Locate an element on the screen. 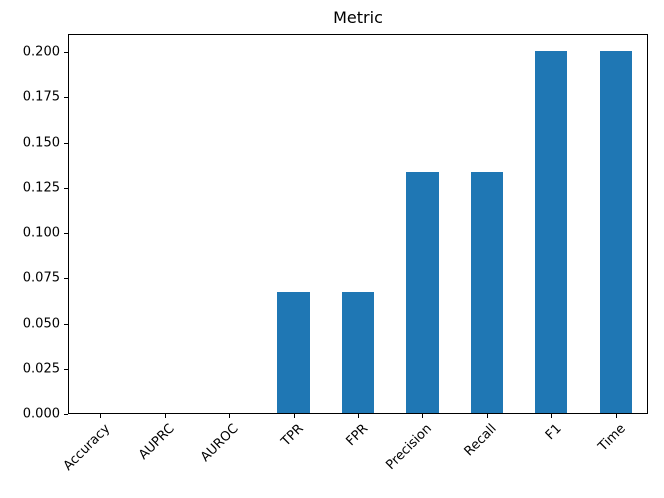 This screenshot has width=664, height=498. y-tick-label: 0.200 is located at coordinates (41, 52).